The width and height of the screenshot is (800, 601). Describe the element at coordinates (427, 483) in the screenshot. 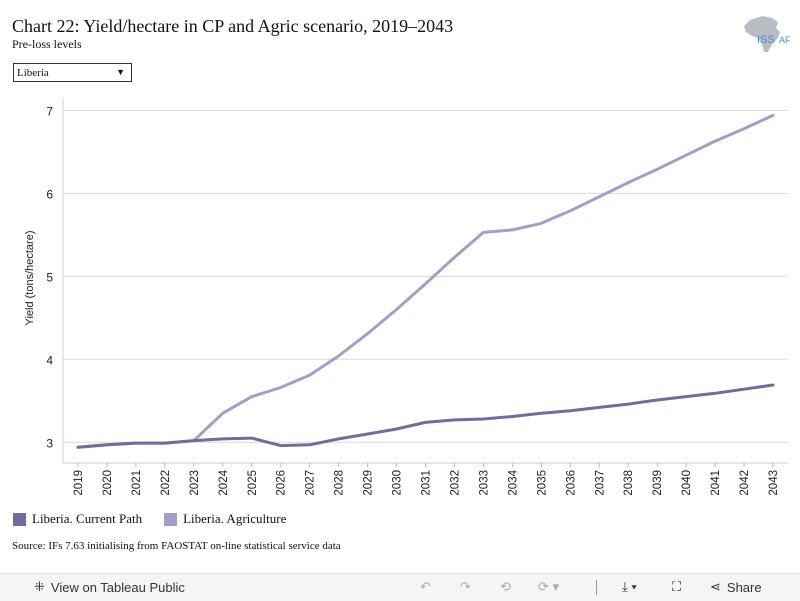

I see `x-tick-label: 2031` at that location.